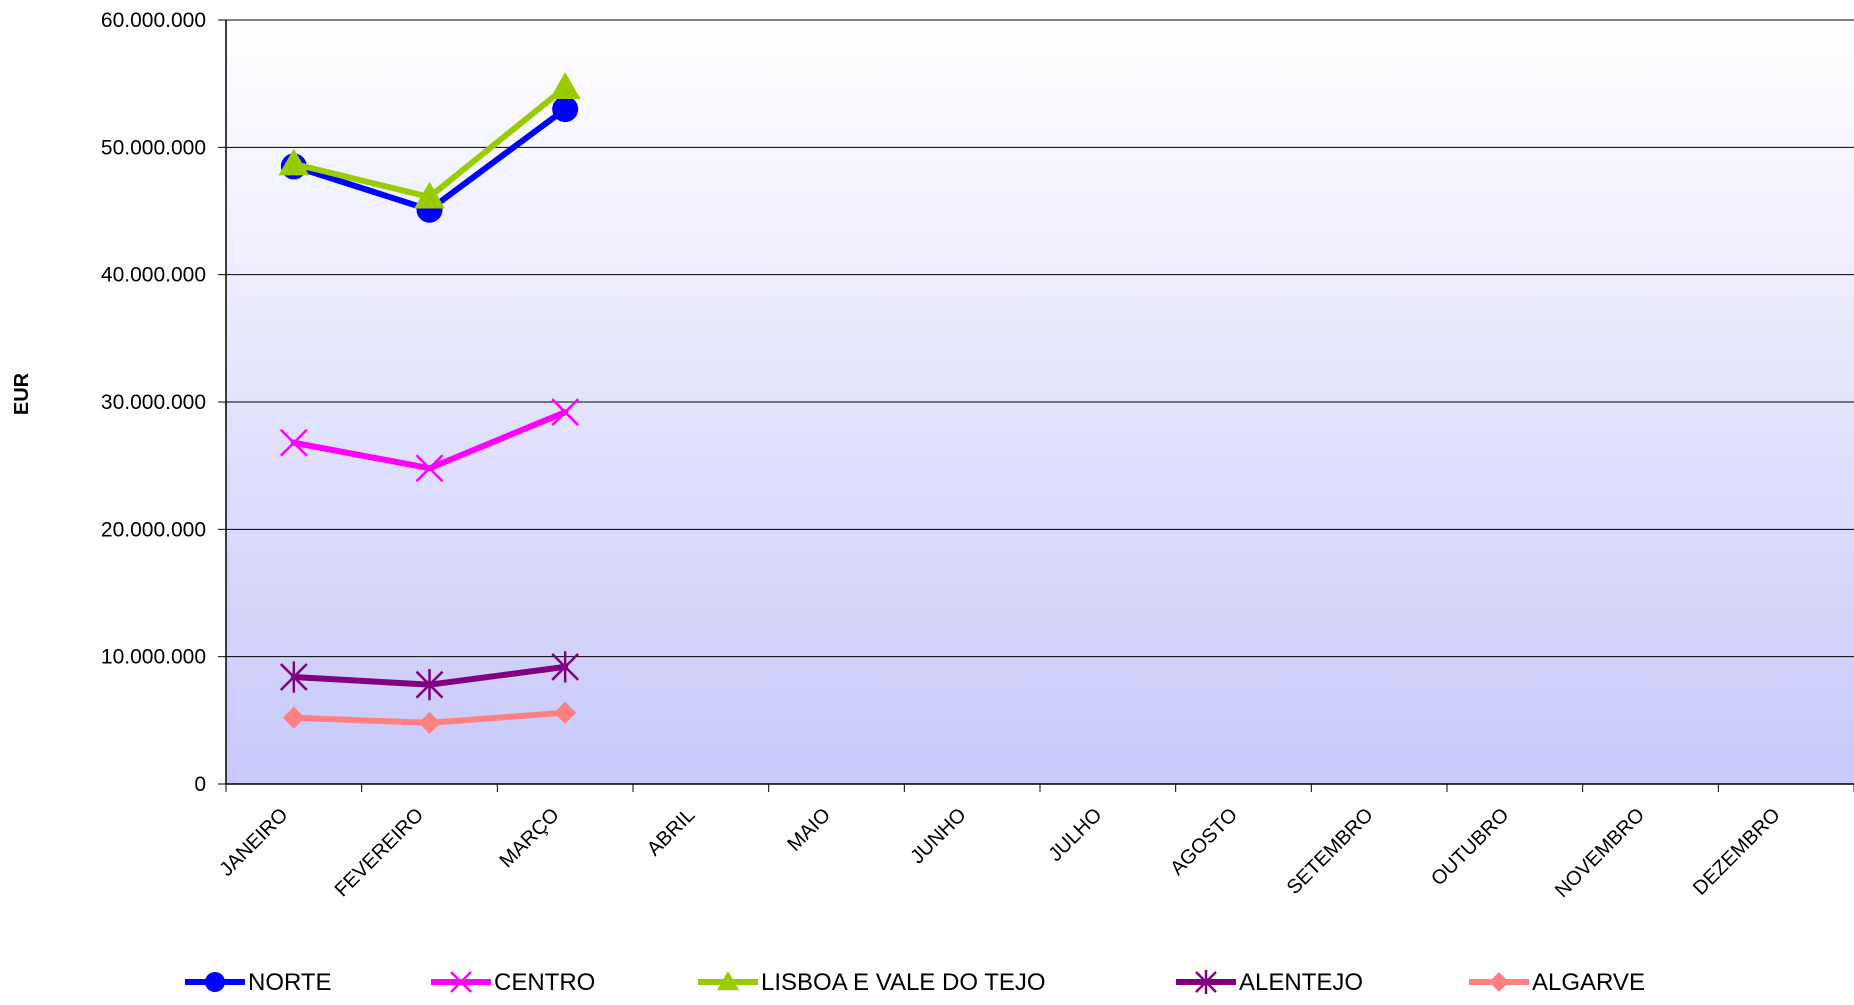 This screenshot has height=1005, width=1854. I want to click on series-layer, so click(429, 403).